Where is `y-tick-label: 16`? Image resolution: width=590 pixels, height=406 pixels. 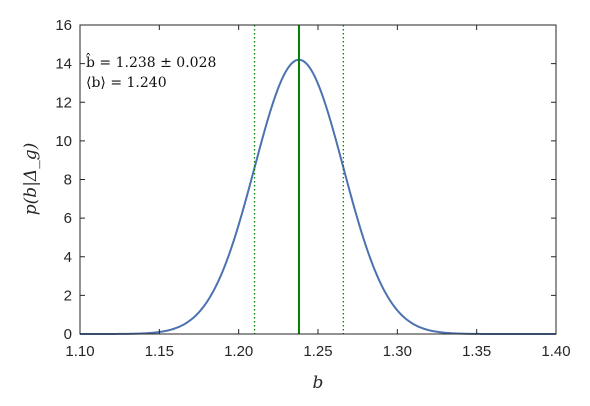 y-tick-label: 16 is located at coordinates (63, 25).